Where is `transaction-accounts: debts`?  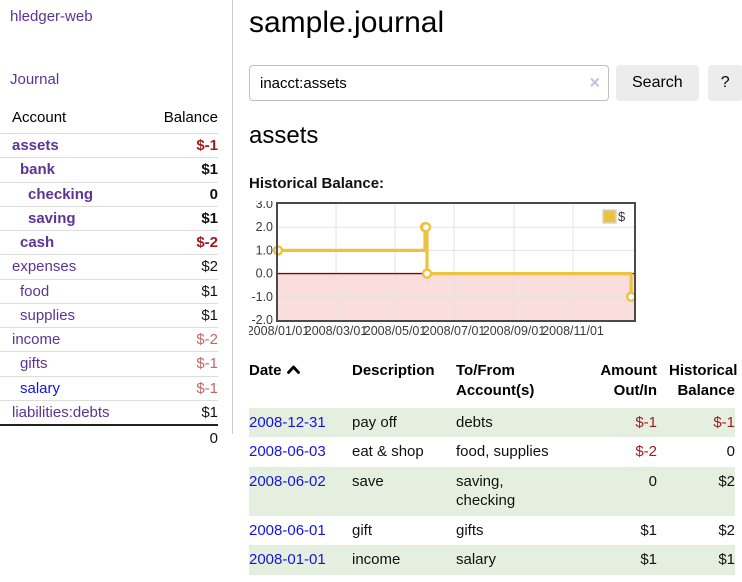 transaction-accounts: debts is located at coordinates (474, 422).